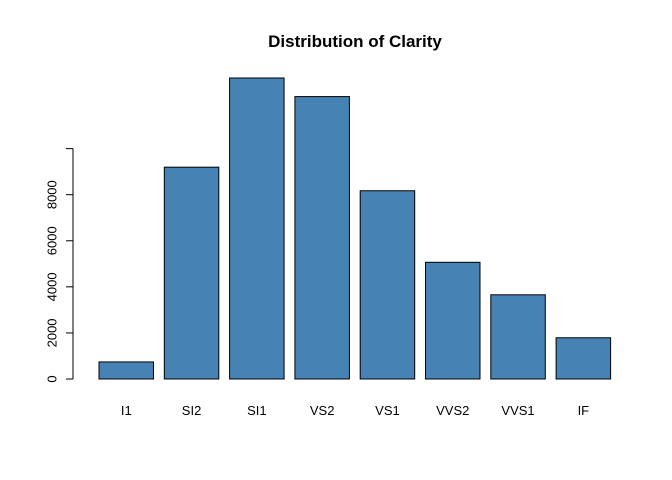  I want to click on x-tick-label: SI2, so click(192, 410).